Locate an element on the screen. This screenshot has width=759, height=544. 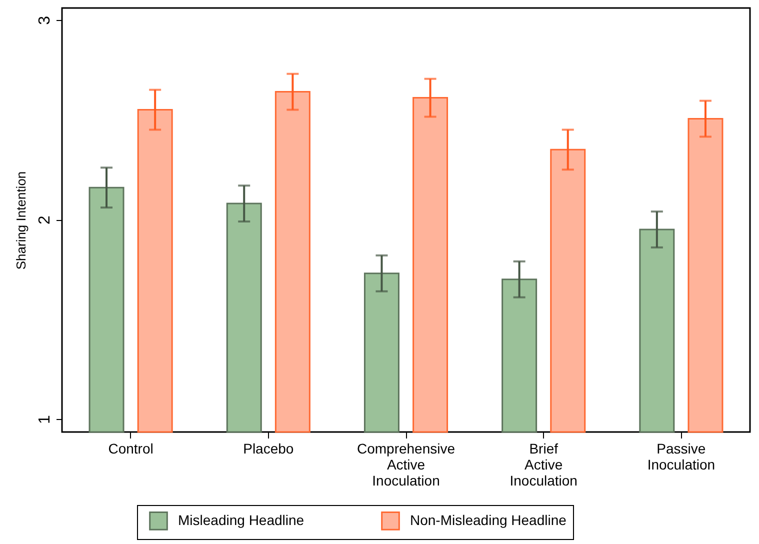
x-tick-label: Passive Inoculation is located at coordinates (681, 456).